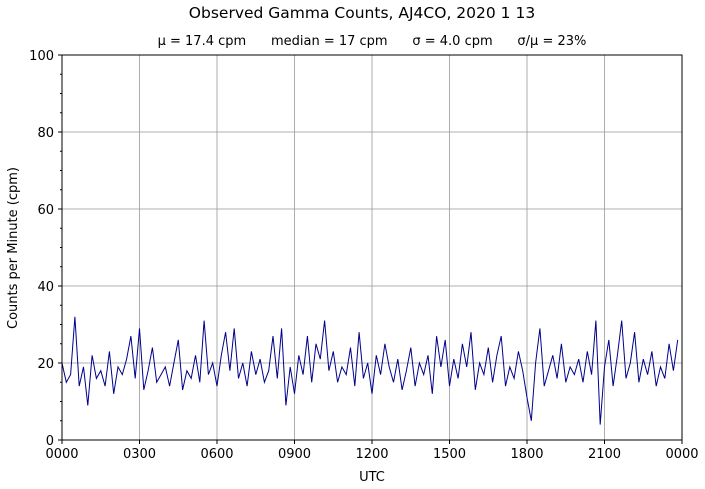 This screenshot has height=489, width=705. I want to click on y-tick-label: 40, so click(45, 287).